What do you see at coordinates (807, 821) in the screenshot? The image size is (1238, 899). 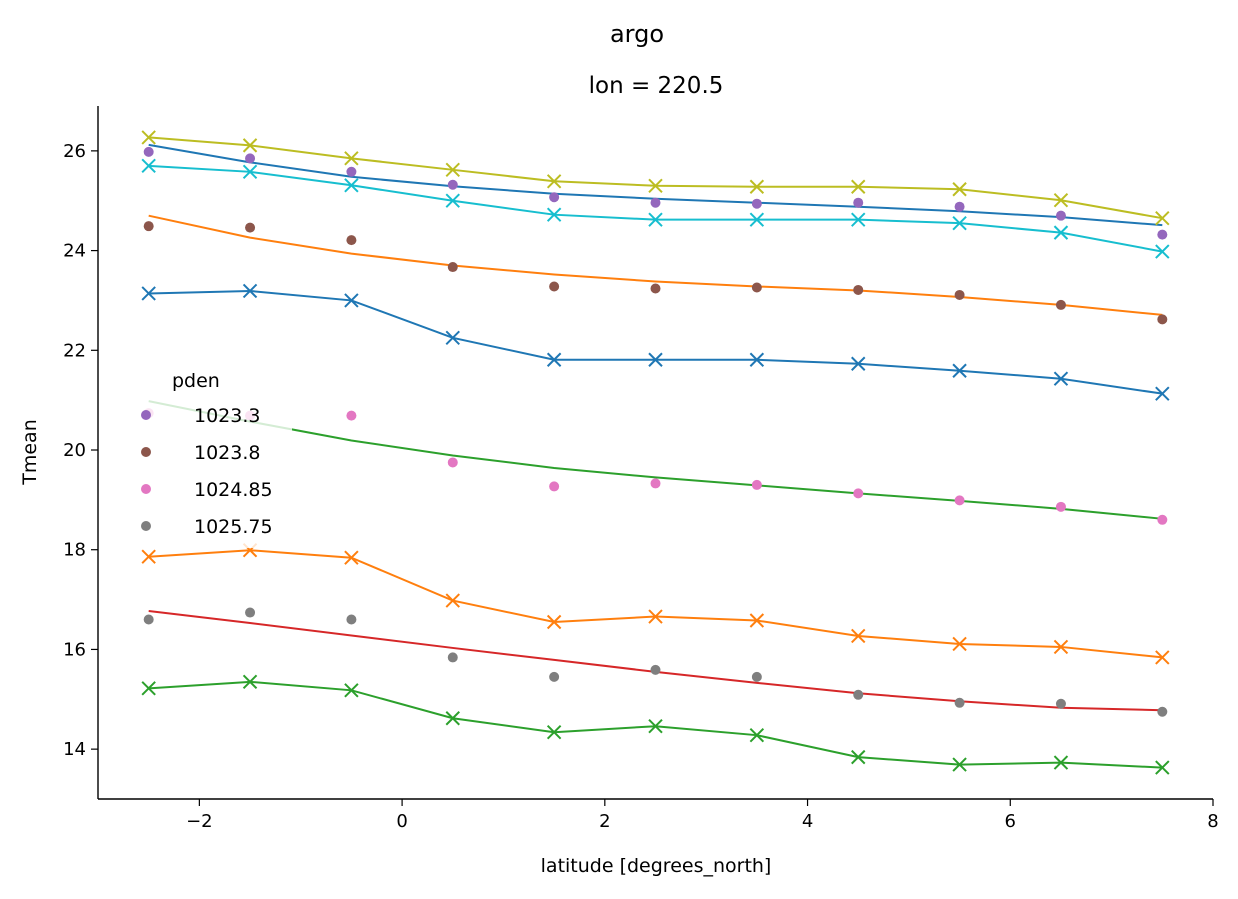 I see `x-tick-label: 4` at bounding box center [807, 821].